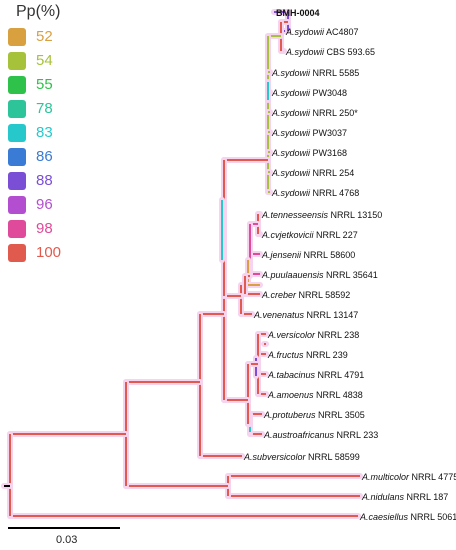  I want to click on tip-genus: A.subversicolor, so click(275, 457).